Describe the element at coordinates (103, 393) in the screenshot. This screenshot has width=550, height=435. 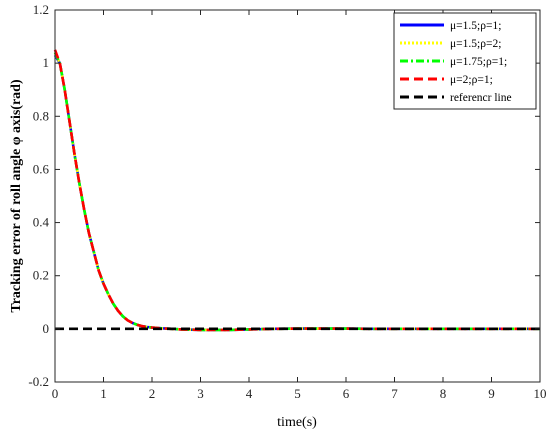
I see `x-tick-label: 1` at that location.